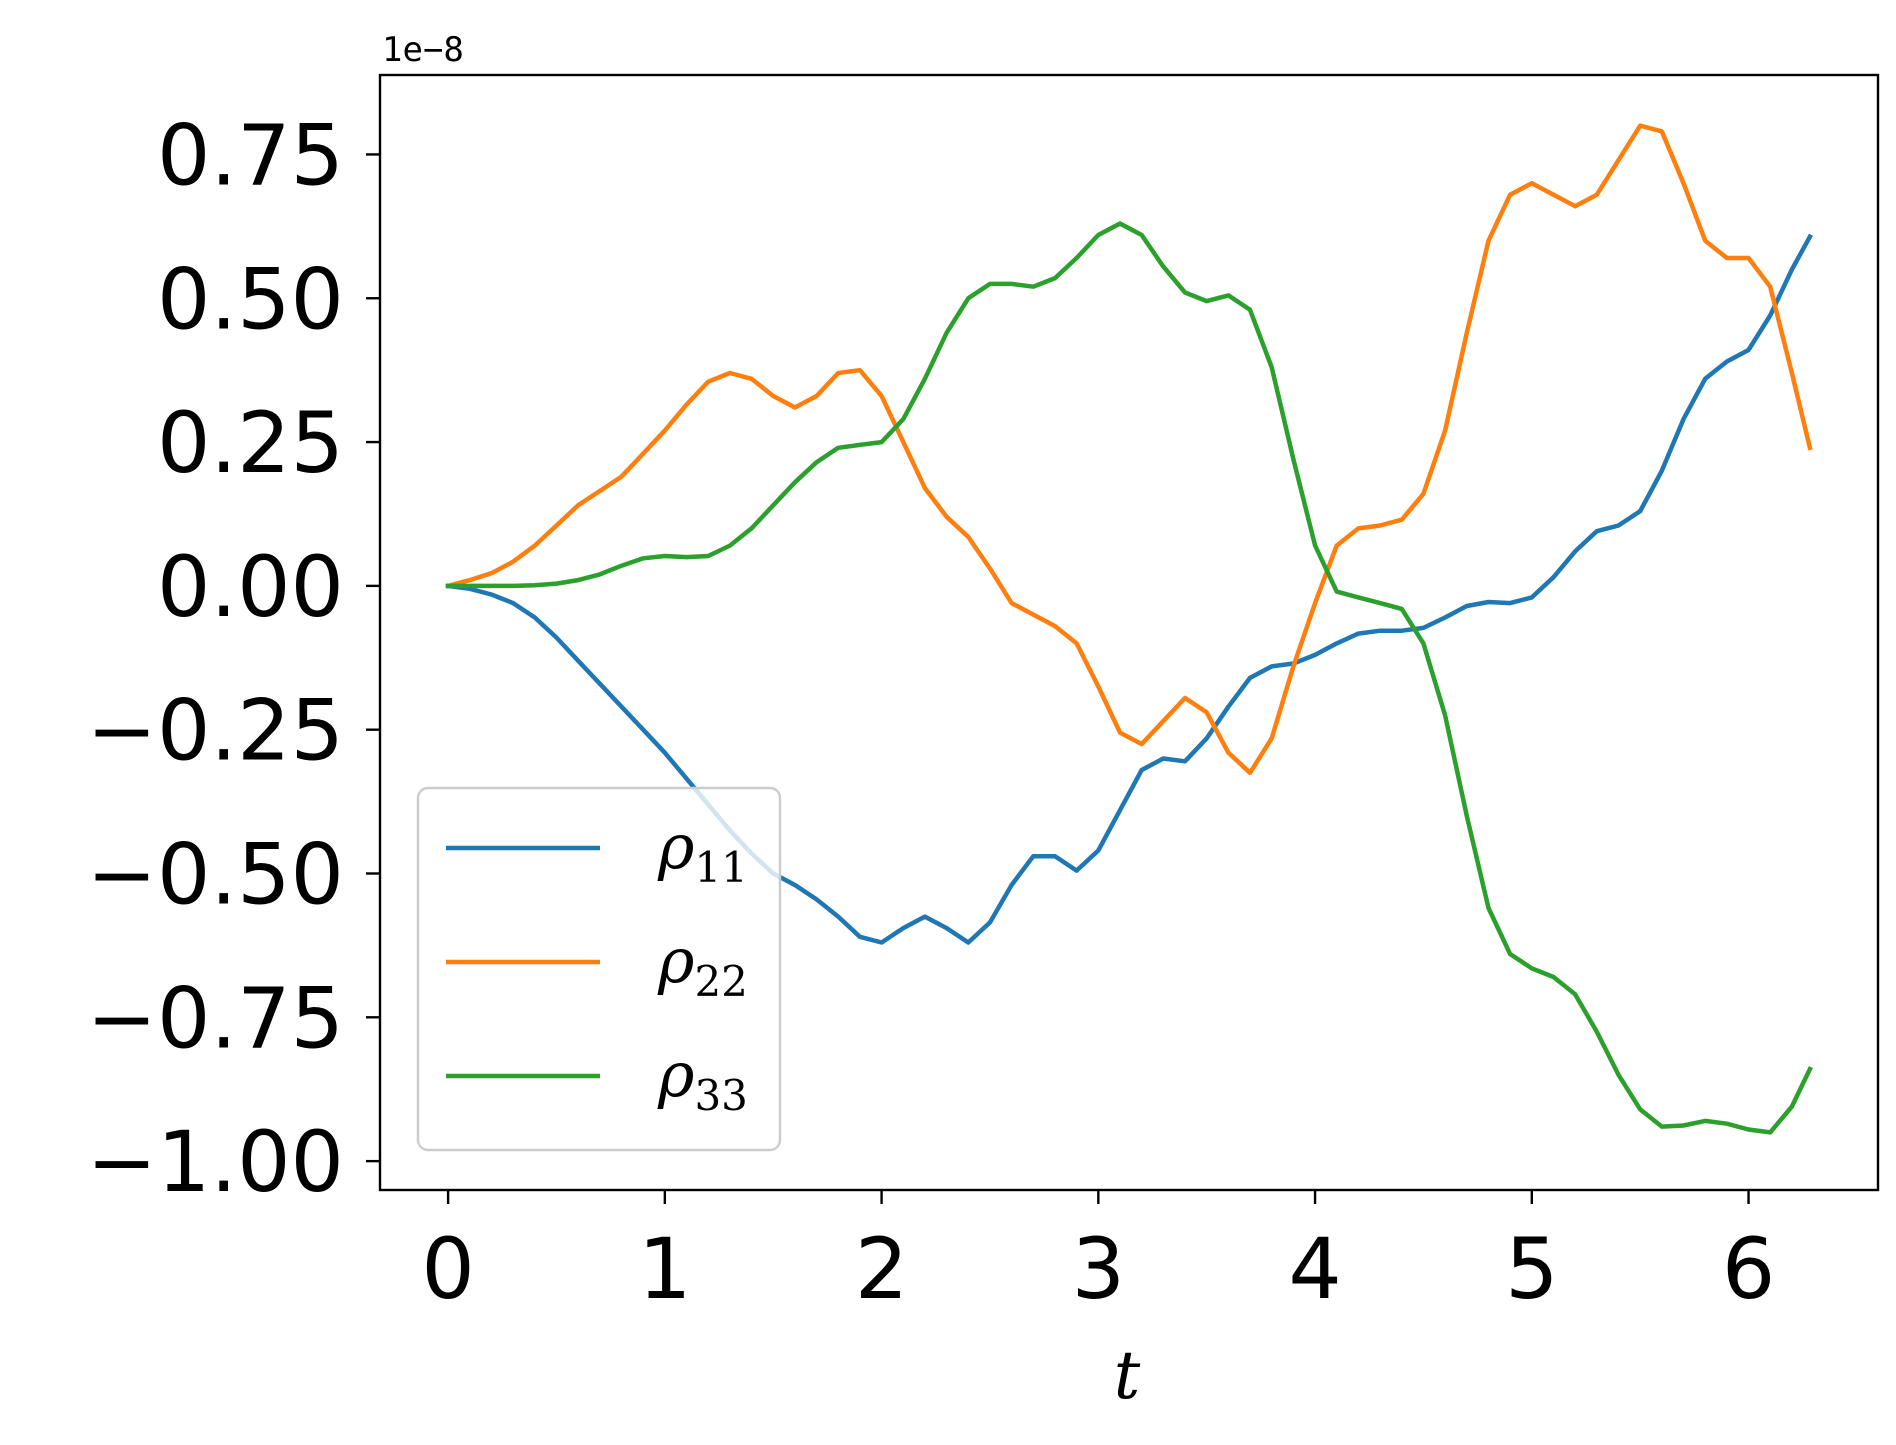 The image size is (1896, 1445). Describe the element at coordinates (1098, 1269) in the screenshot. I see `x-tick-label: 3` at that location.